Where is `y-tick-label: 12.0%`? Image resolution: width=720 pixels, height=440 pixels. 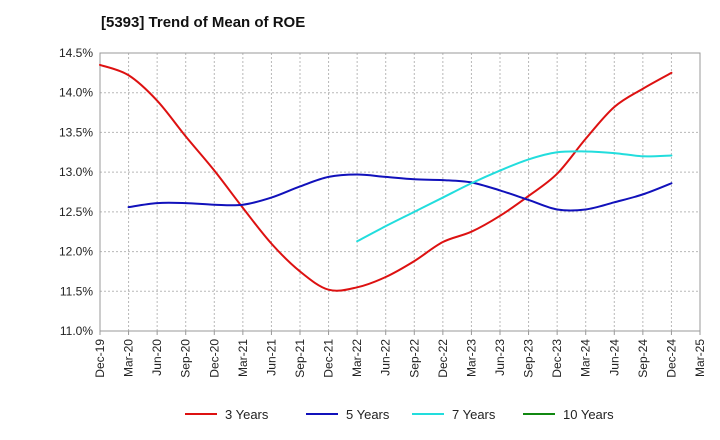
y-tick-label: 12.0% is located at coordinates (76, 252).